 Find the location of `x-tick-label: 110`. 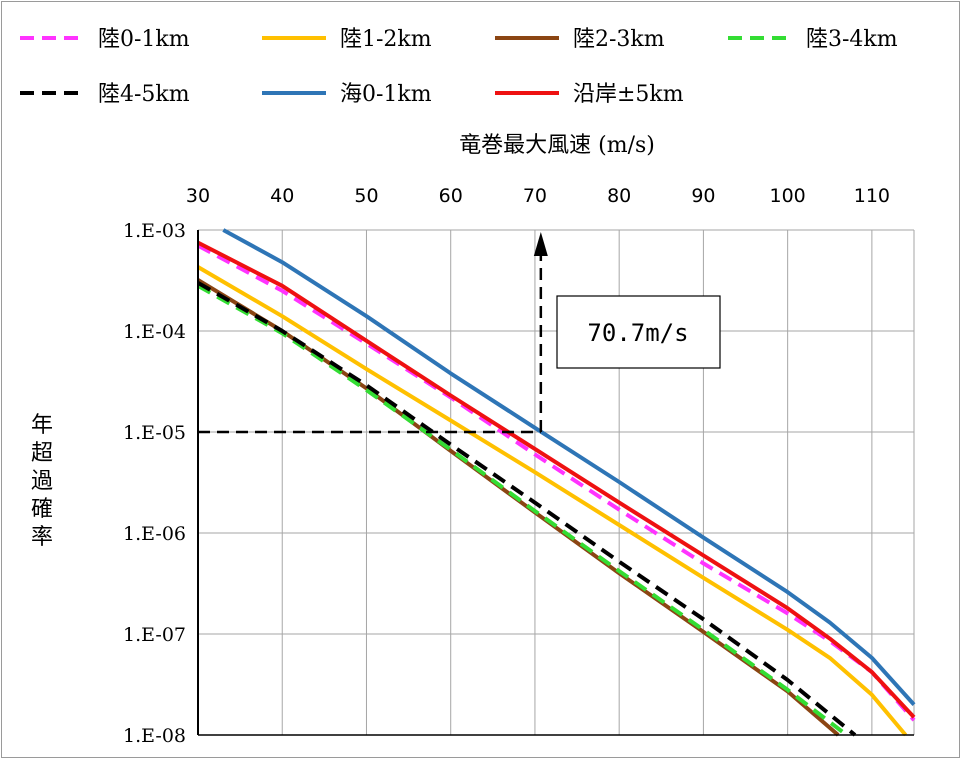

x-tick-label: 110 is located at coordinates (872, 196).